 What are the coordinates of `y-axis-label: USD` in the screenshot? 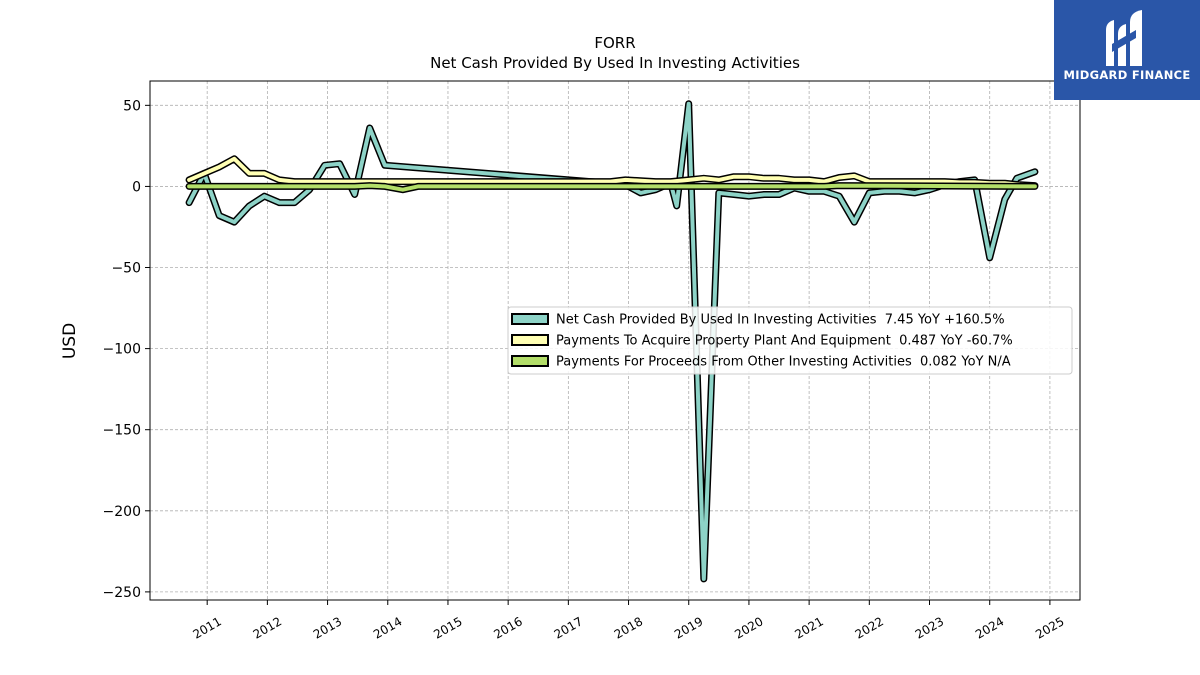 It's located at (70, 341).